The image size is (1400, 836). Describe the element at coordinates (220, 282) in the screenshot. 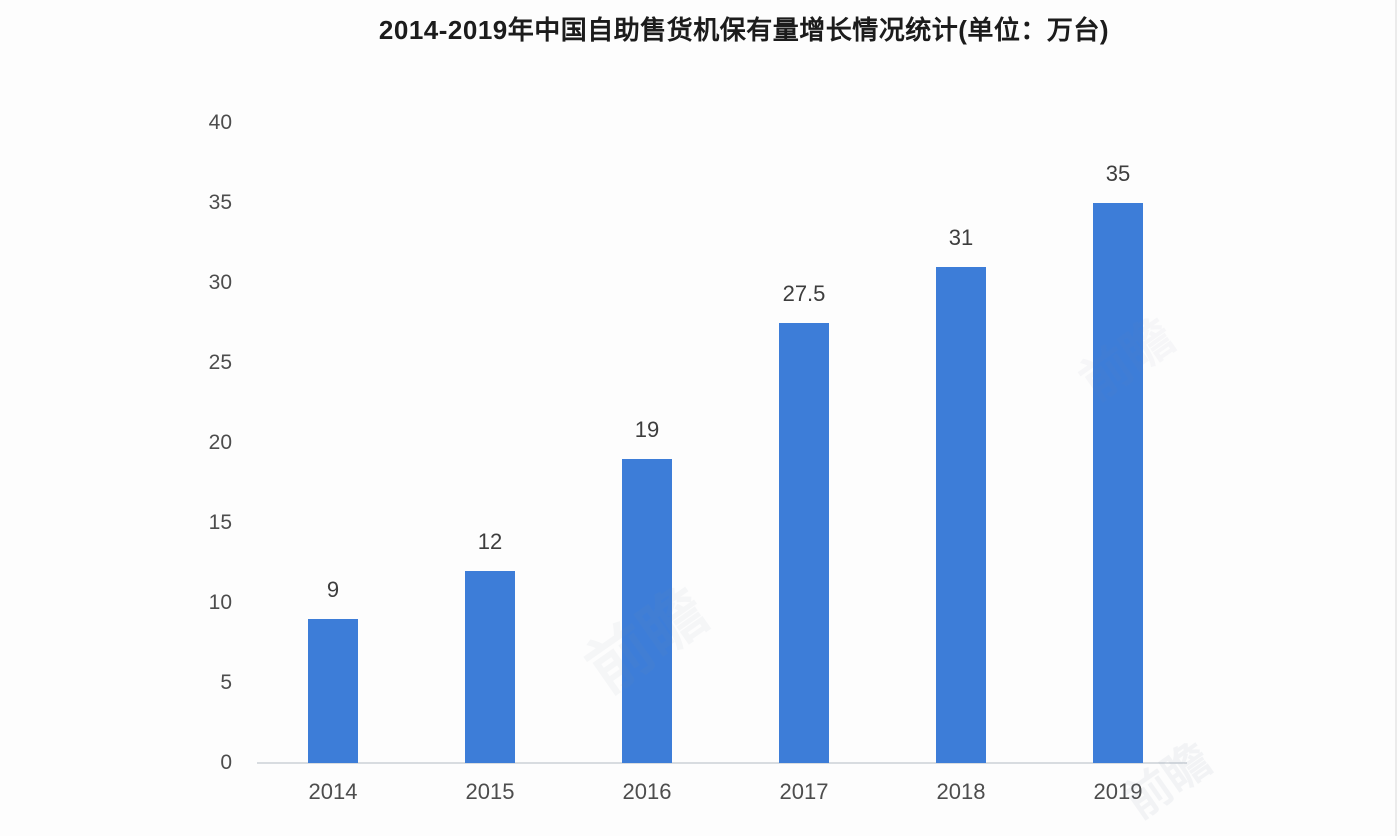

I see `y-tick-label: 30` at that location.